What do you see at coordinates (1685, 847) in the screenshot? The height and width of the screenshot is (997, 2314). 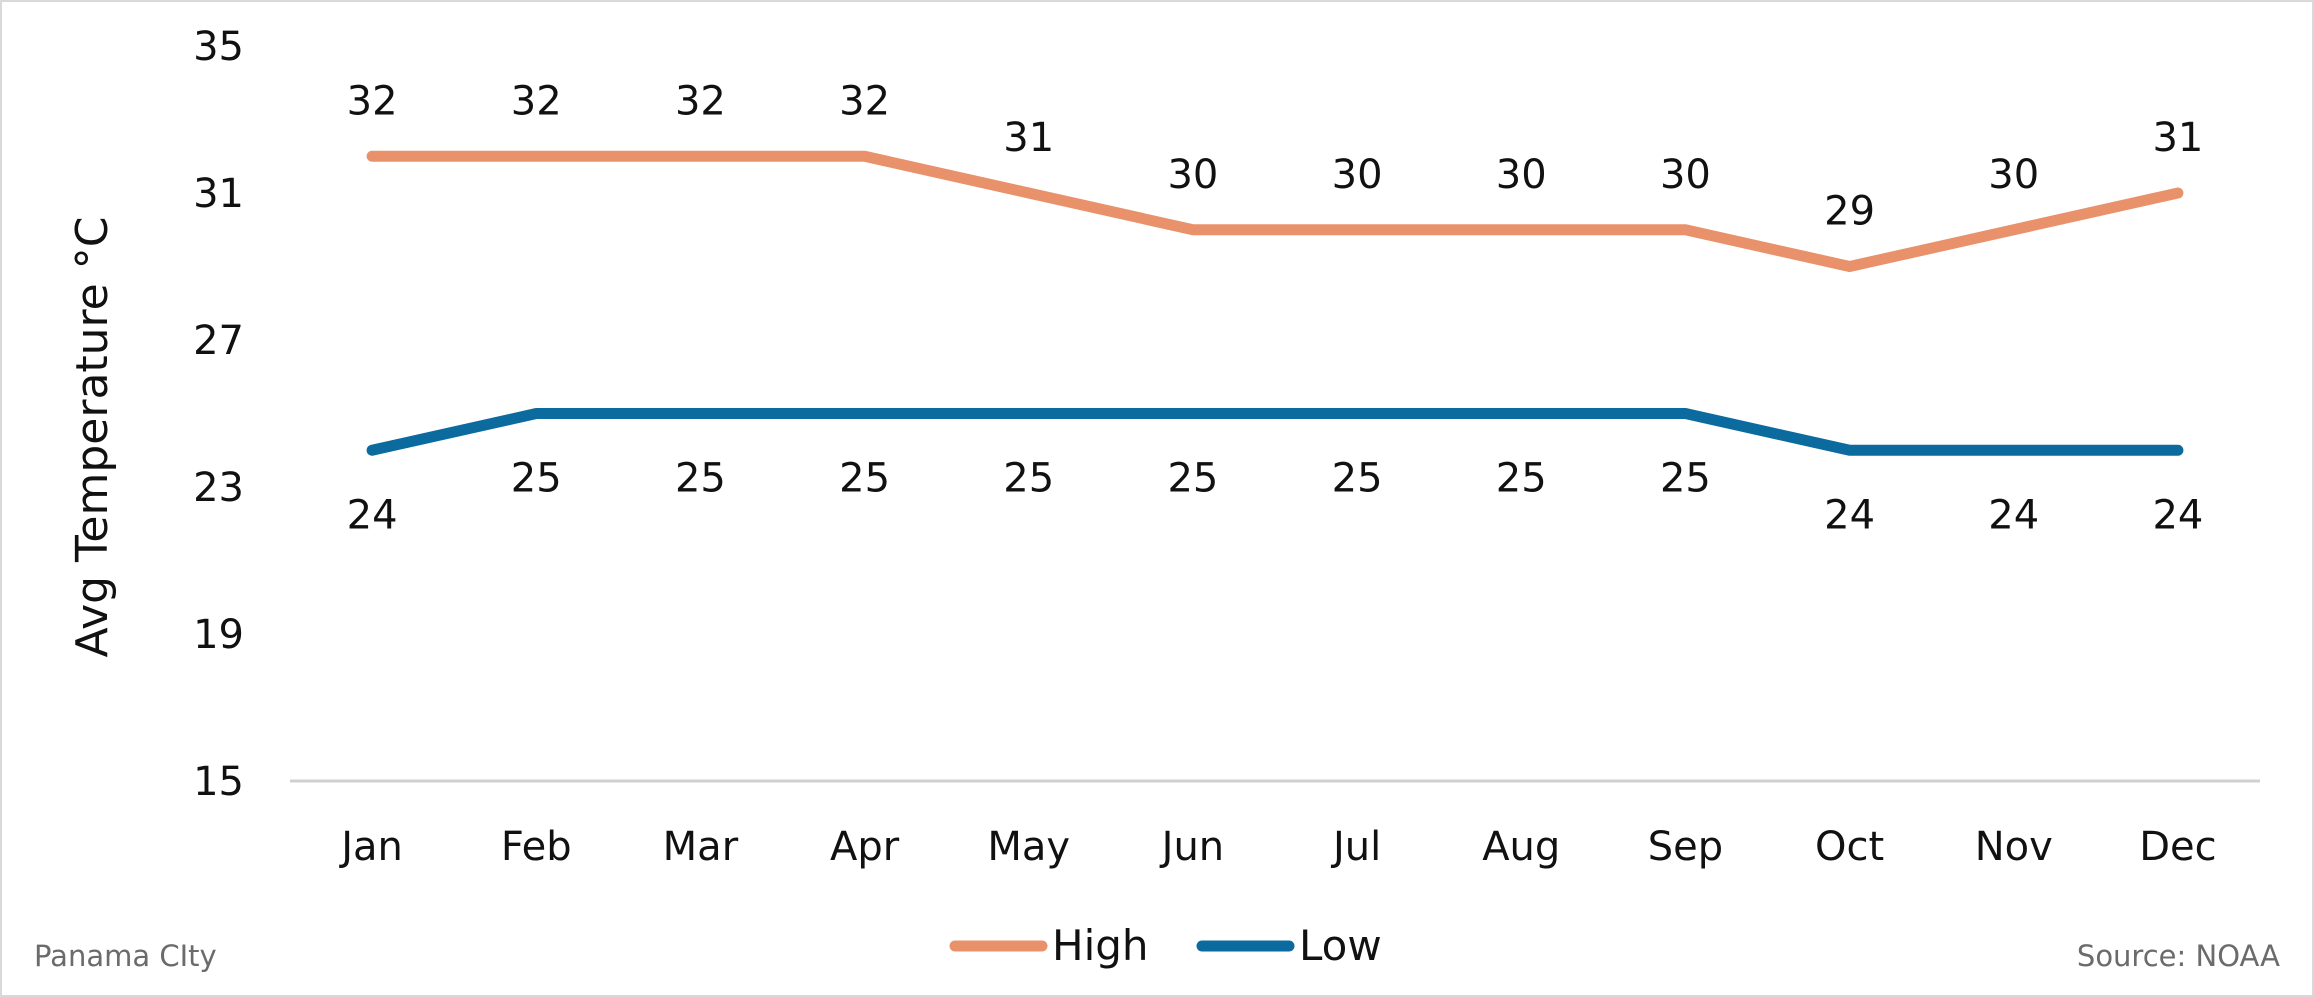 I see `x-tick-label: Sep` at bounding box center [1685, 847].